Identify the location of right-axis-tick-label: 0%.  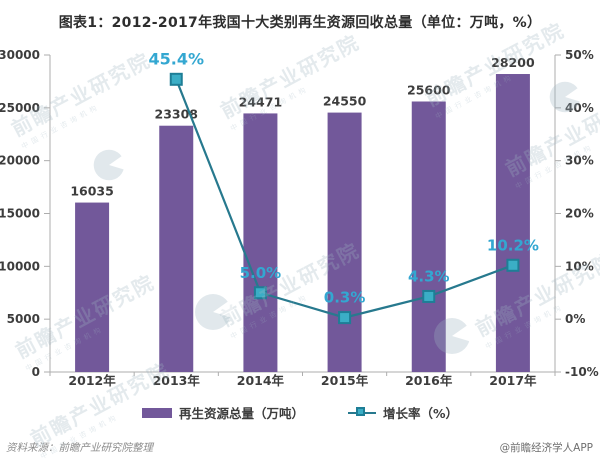
(575, 319).